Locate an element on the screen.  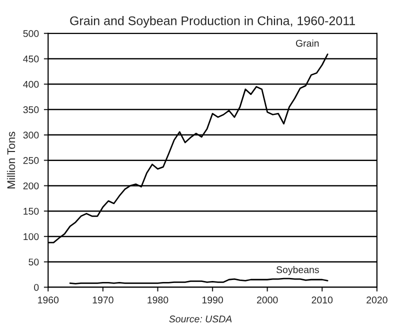
x-tick-label: 1970 is located at coordinates (103, 300).